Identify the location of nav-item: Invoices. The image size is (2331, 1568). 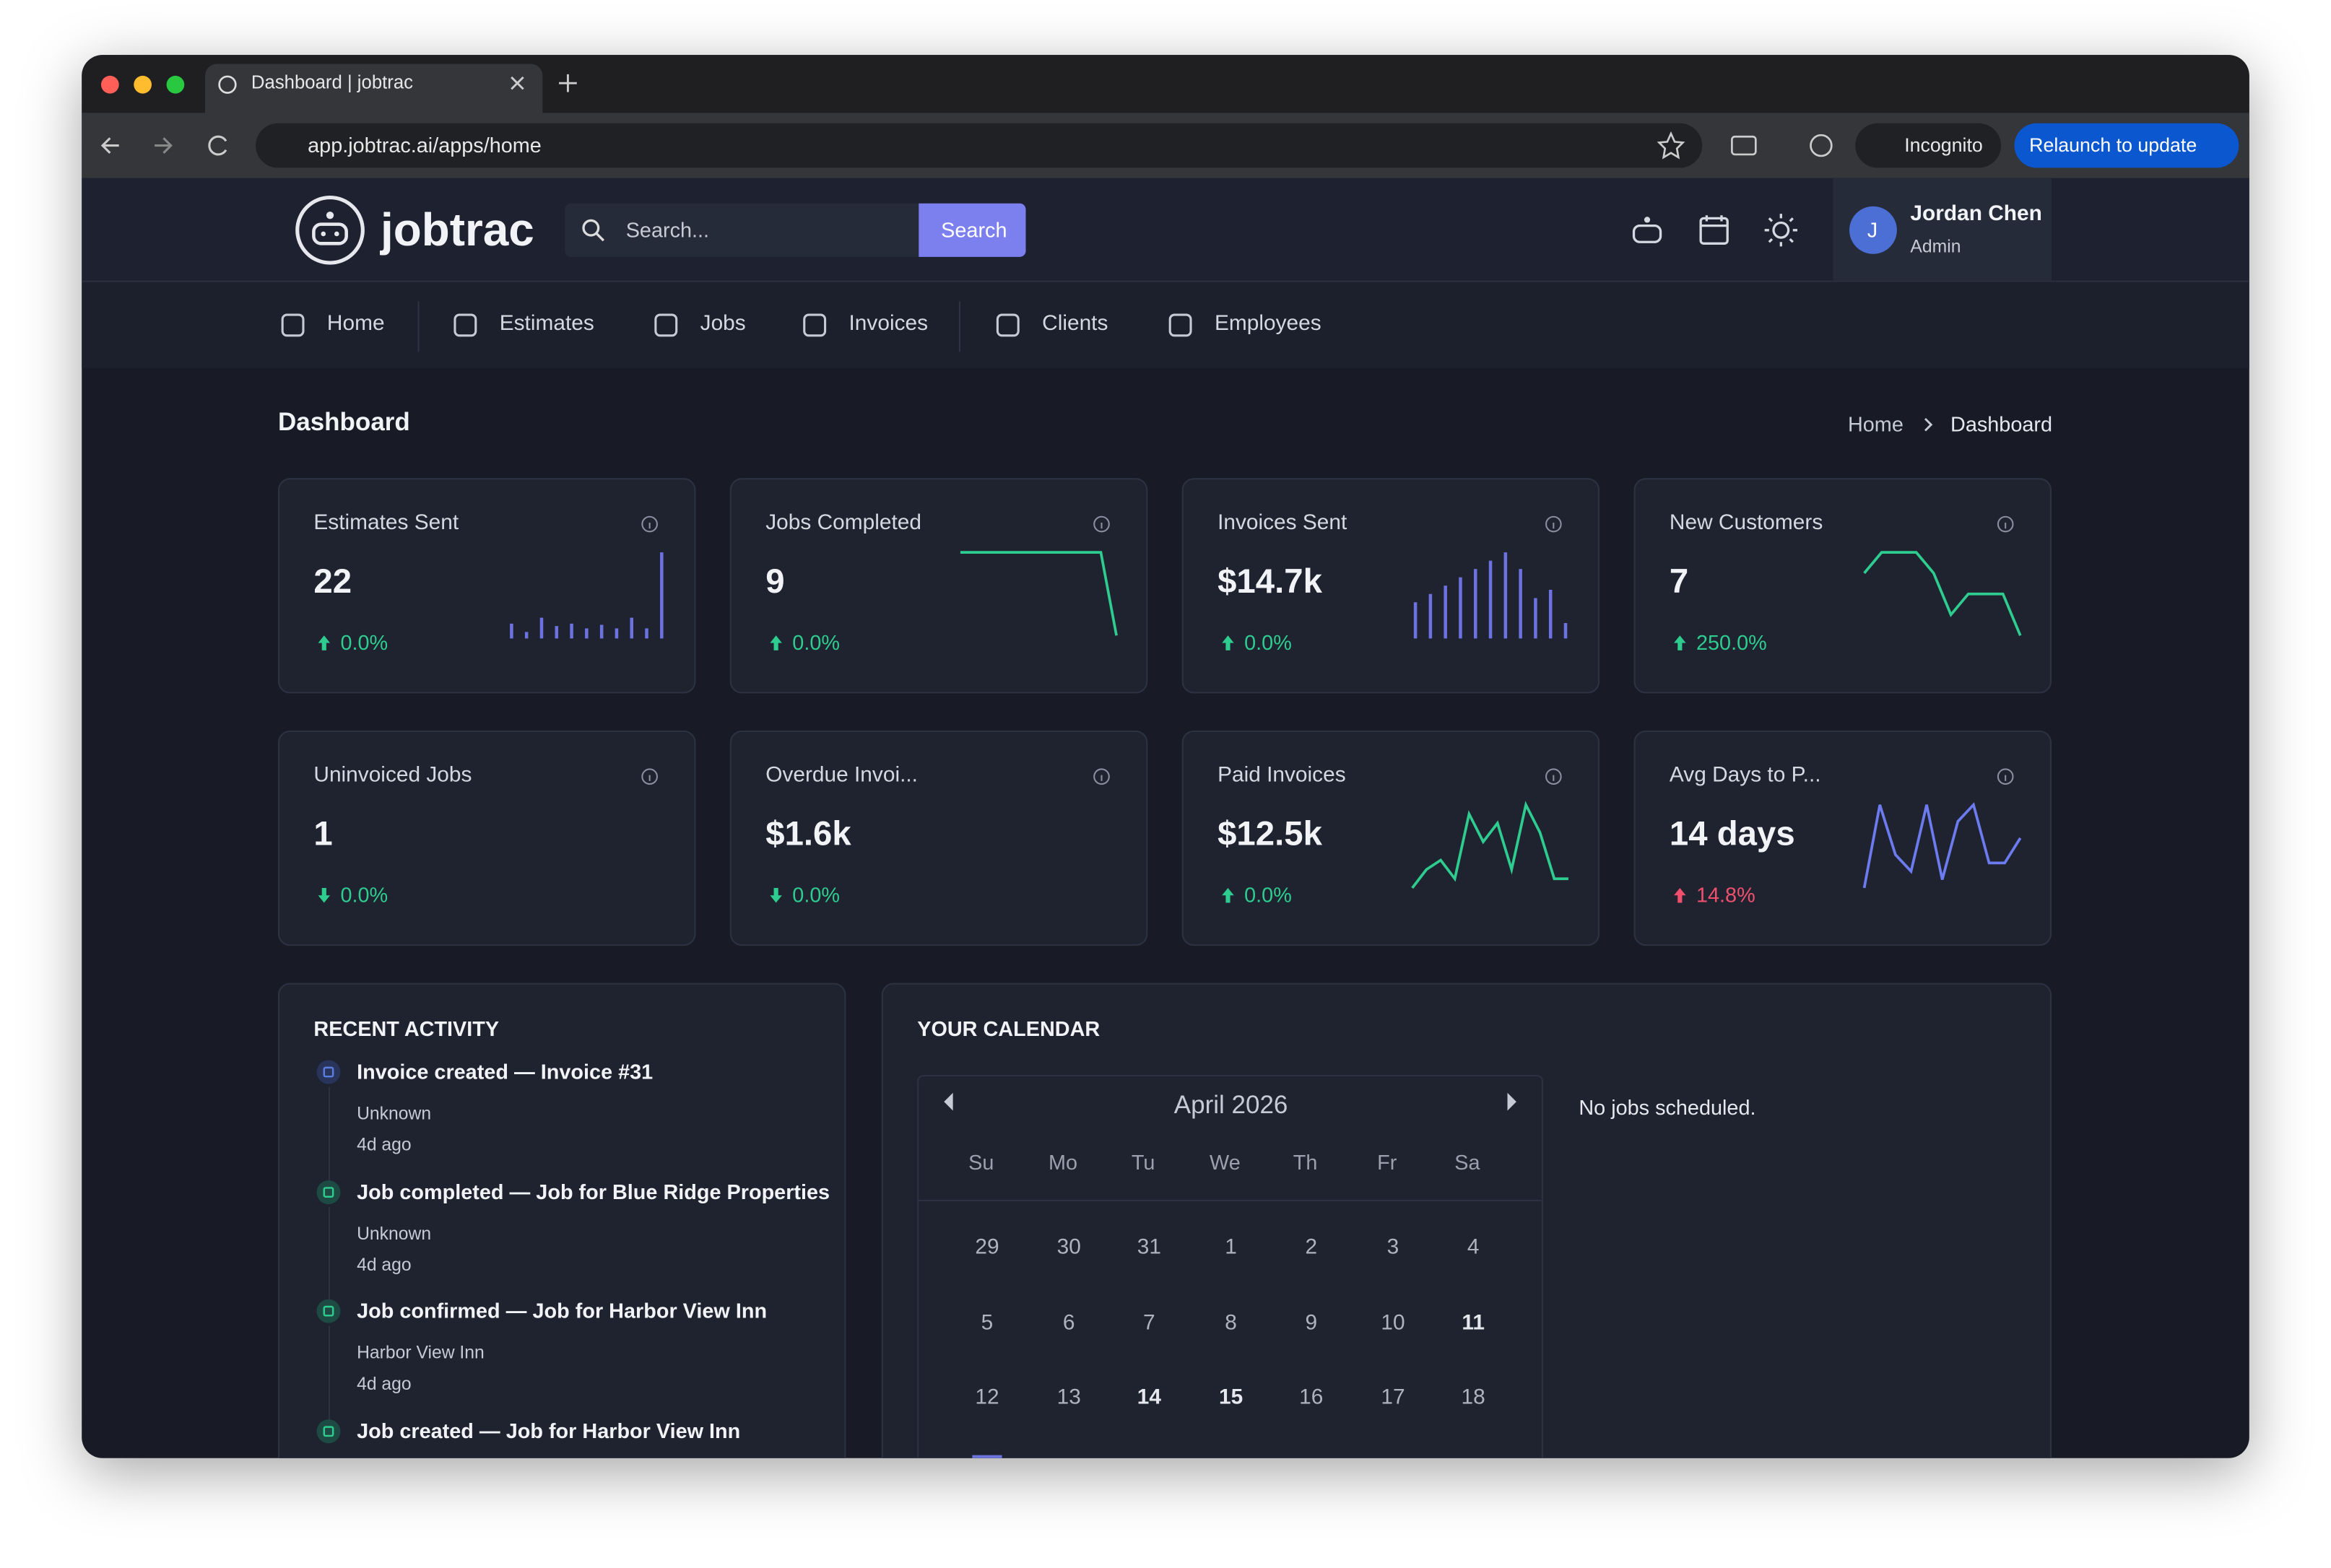
(888, 324).